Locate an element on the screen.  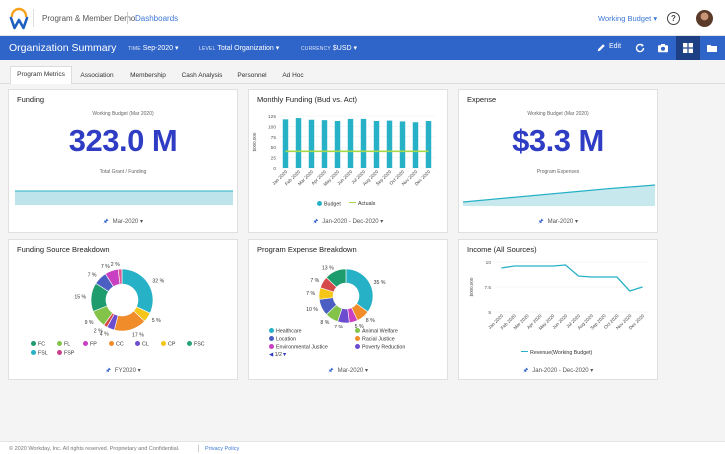
card-caption: Total Grant / Funding is located at coordinates (123, 172).